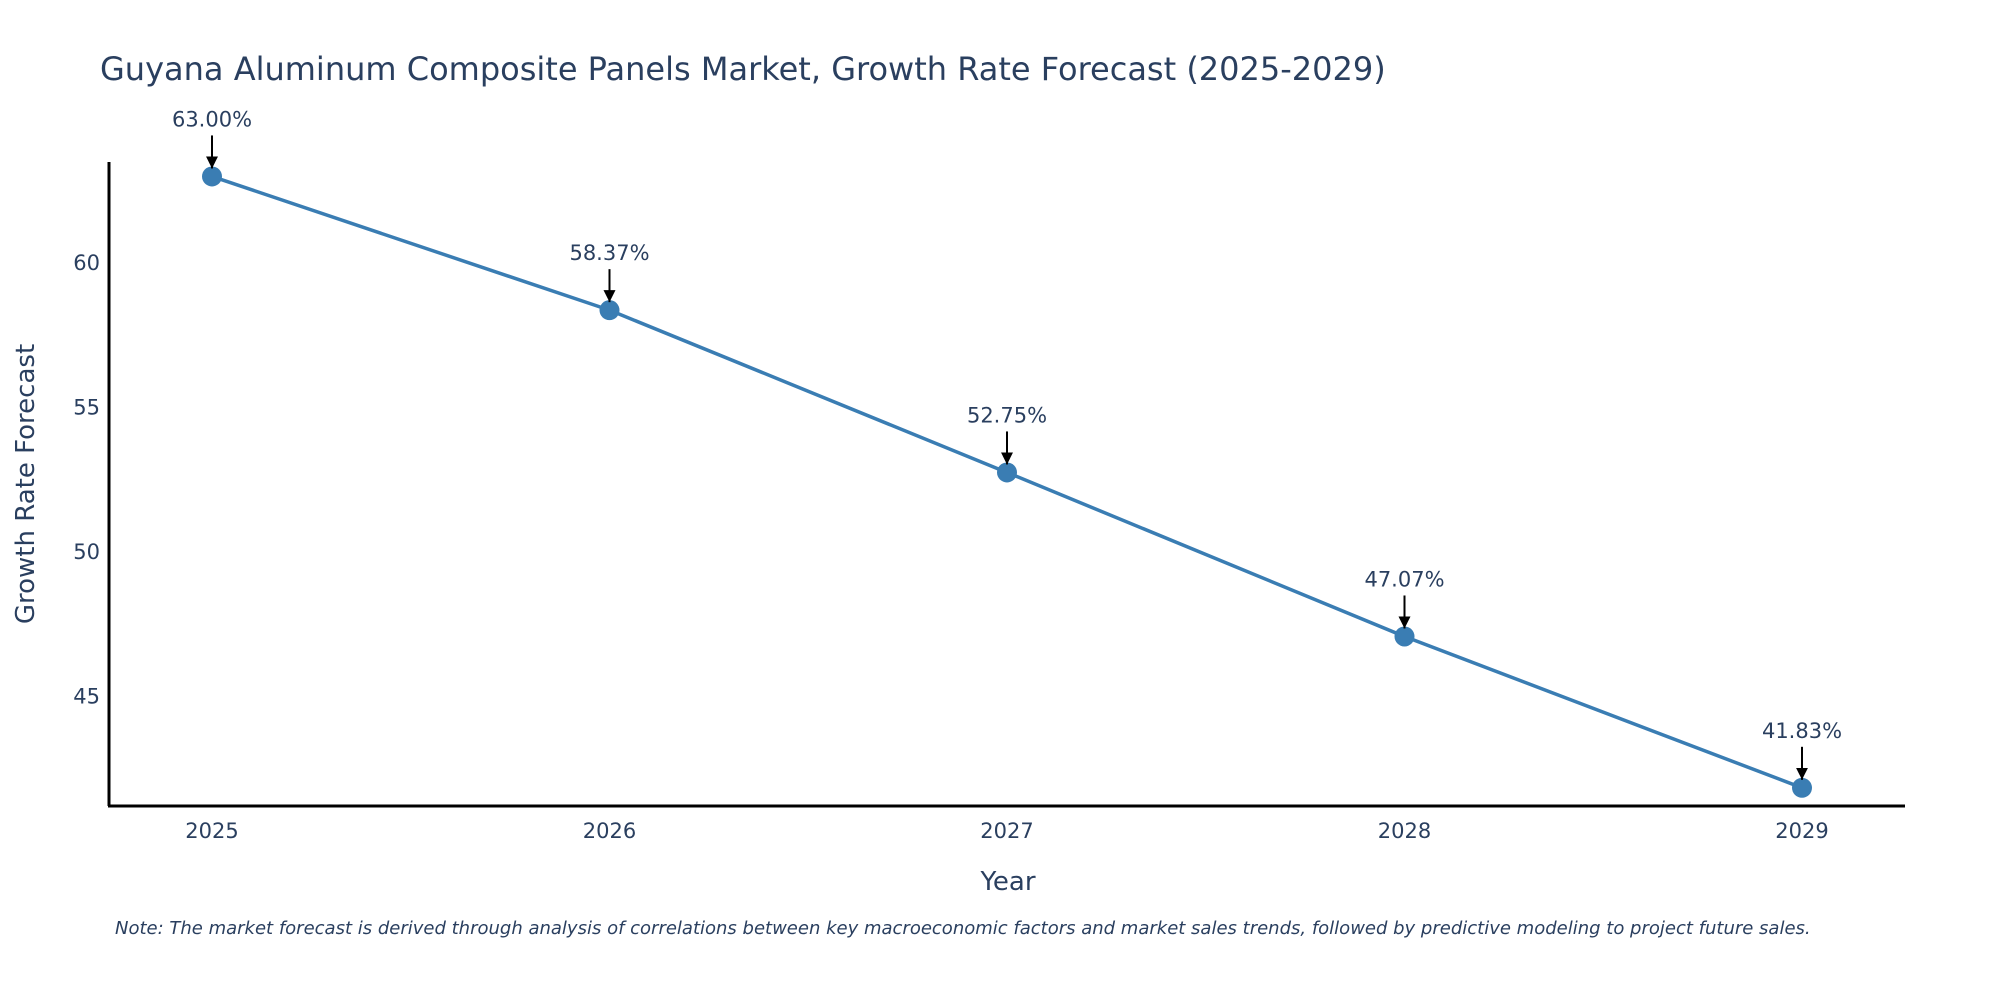  Describe the element at coordinates (1404, 579) in the screenshot. I see `data-label: 47.07%` at that location.